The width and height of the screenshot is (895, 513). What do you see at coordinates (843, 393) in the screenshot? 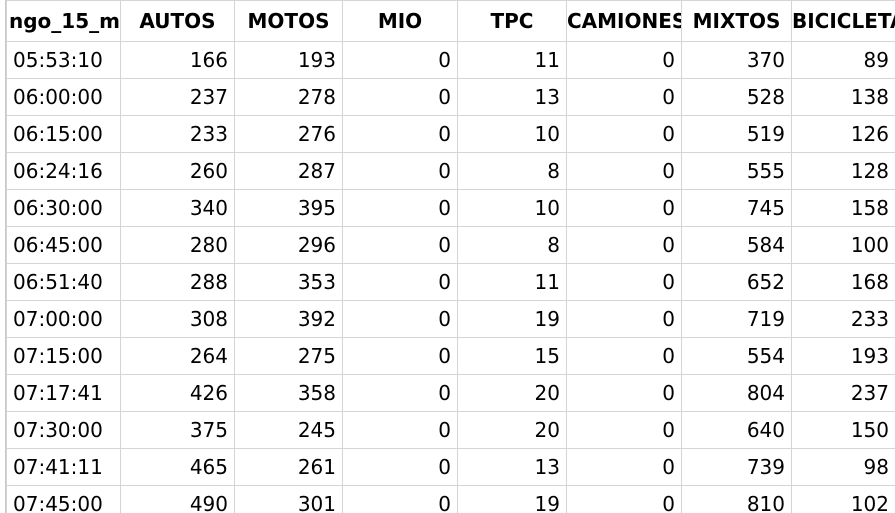
I see `cell-bicicletas: 237` at bounding box center [843, 393].